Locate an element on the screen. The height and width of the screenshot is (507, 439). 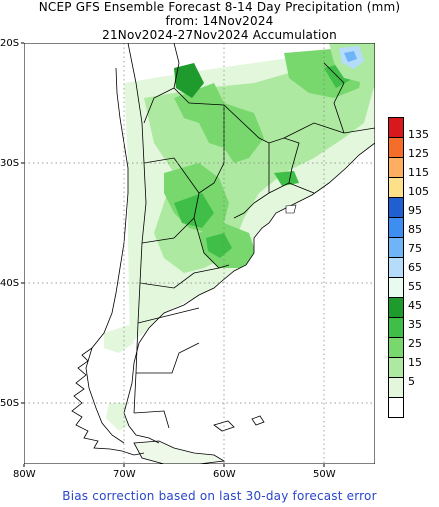
colorbar-label: 75 is located at coordinates (415, 248).